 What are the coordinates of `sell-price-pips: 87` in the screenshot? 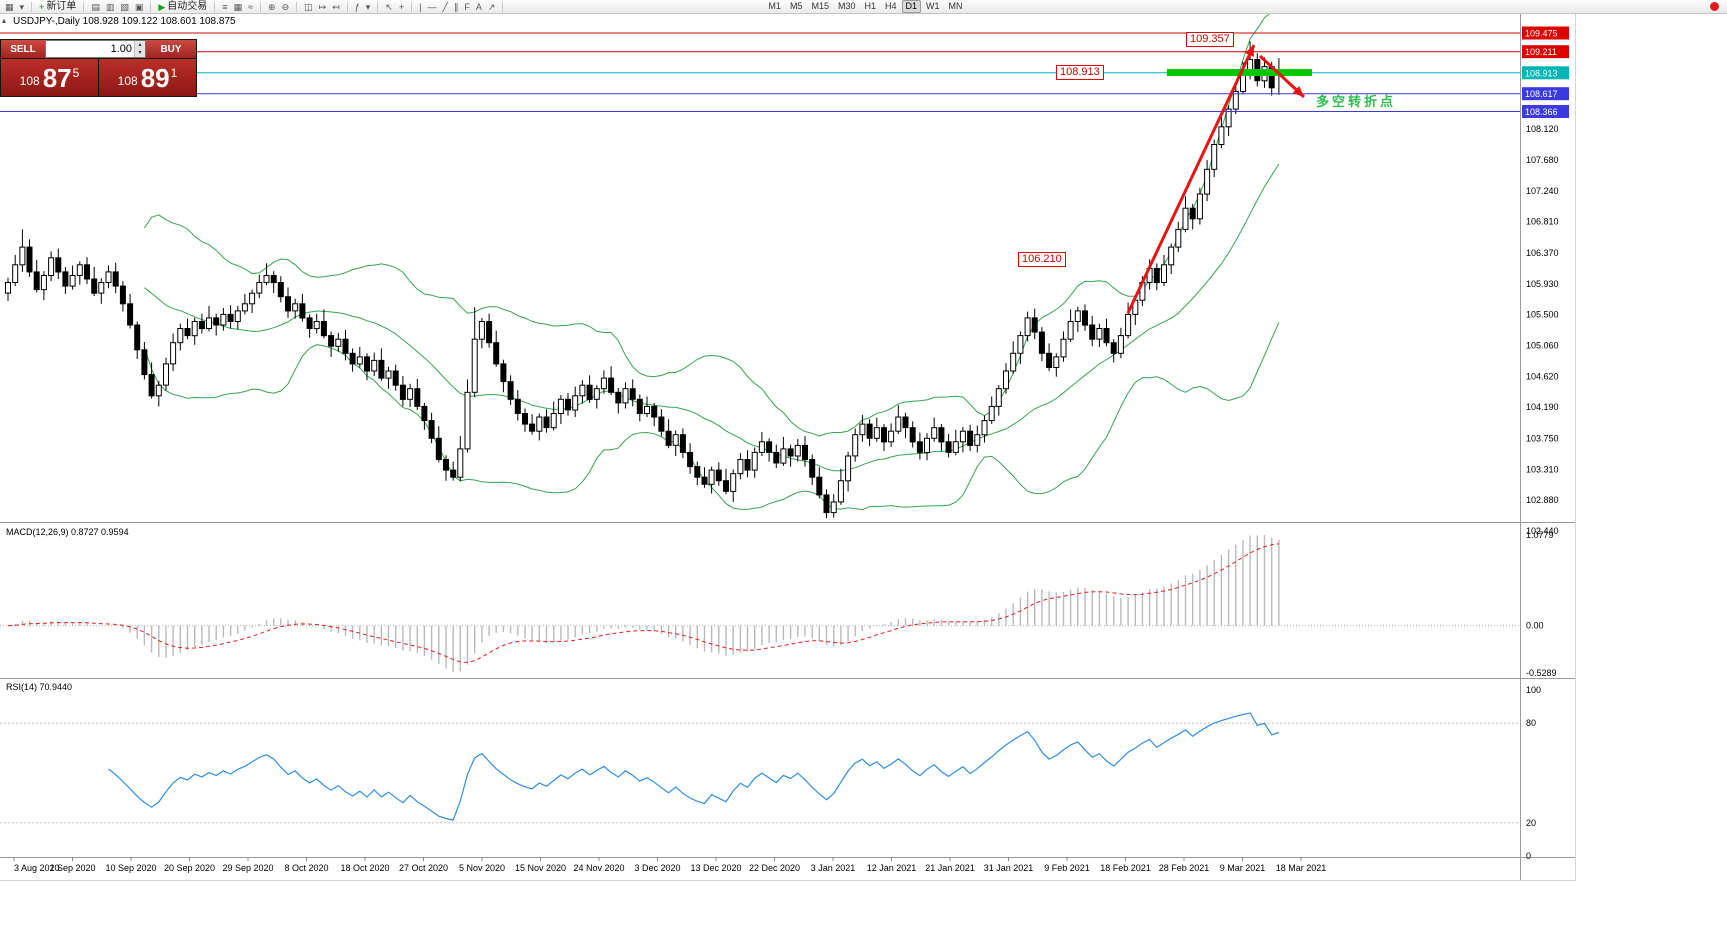 It's located at (57, 77).